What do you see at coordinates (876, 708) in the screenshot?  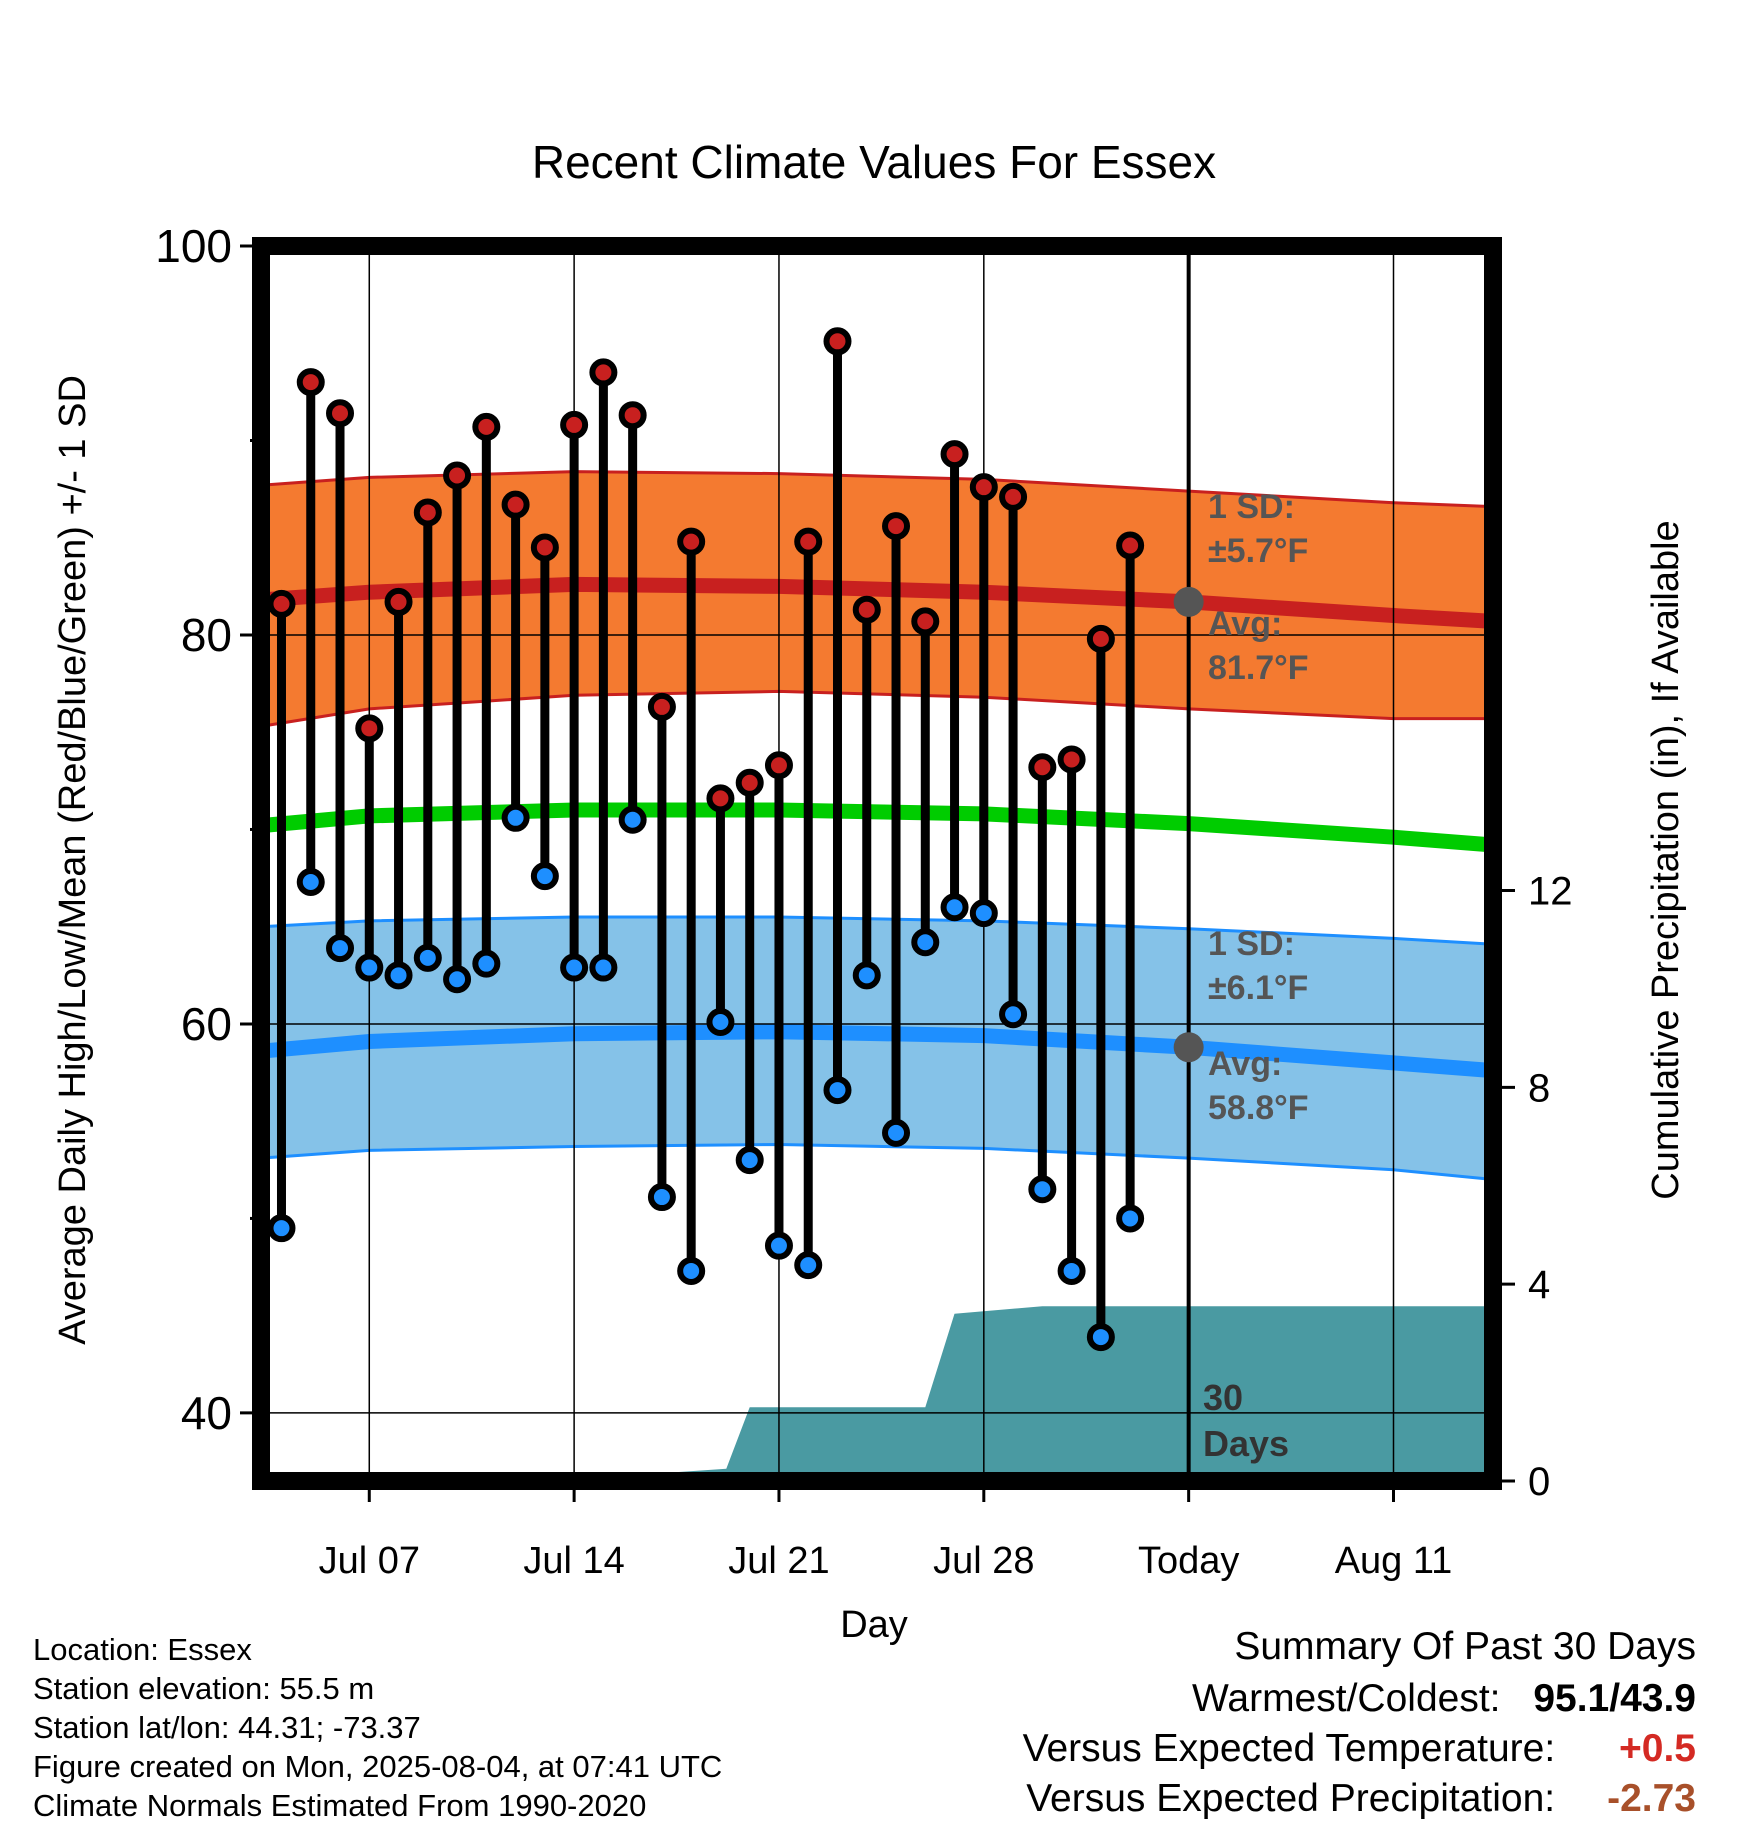 I see `high-band-lower-edge` at bounding box center [876, 708].